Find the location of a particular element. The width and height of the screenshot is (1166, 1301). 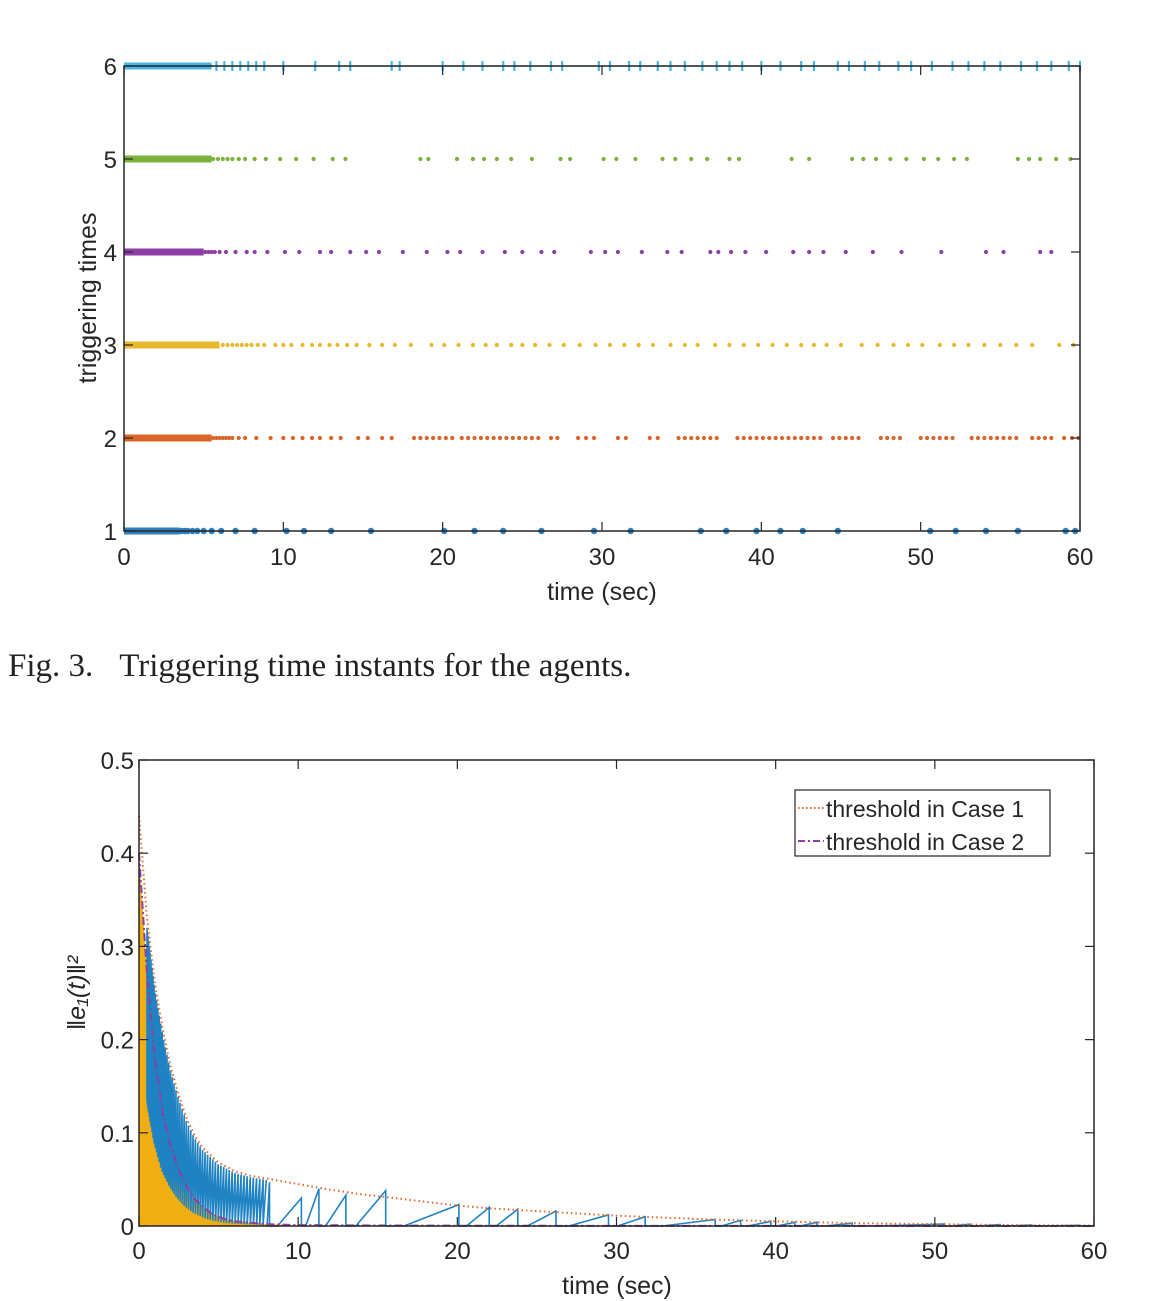

bottom-y-tick-label: 0.3 is located at coordinates (117, 947).